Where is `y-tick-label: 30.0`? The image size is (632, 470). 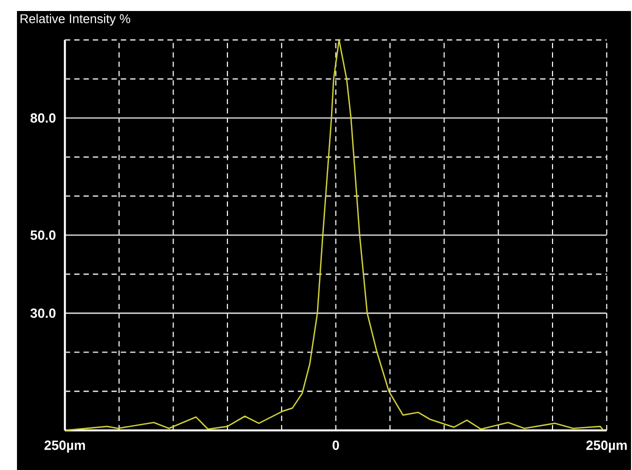 y-tick-label: 30.0 is located at coordinates (43, 313).